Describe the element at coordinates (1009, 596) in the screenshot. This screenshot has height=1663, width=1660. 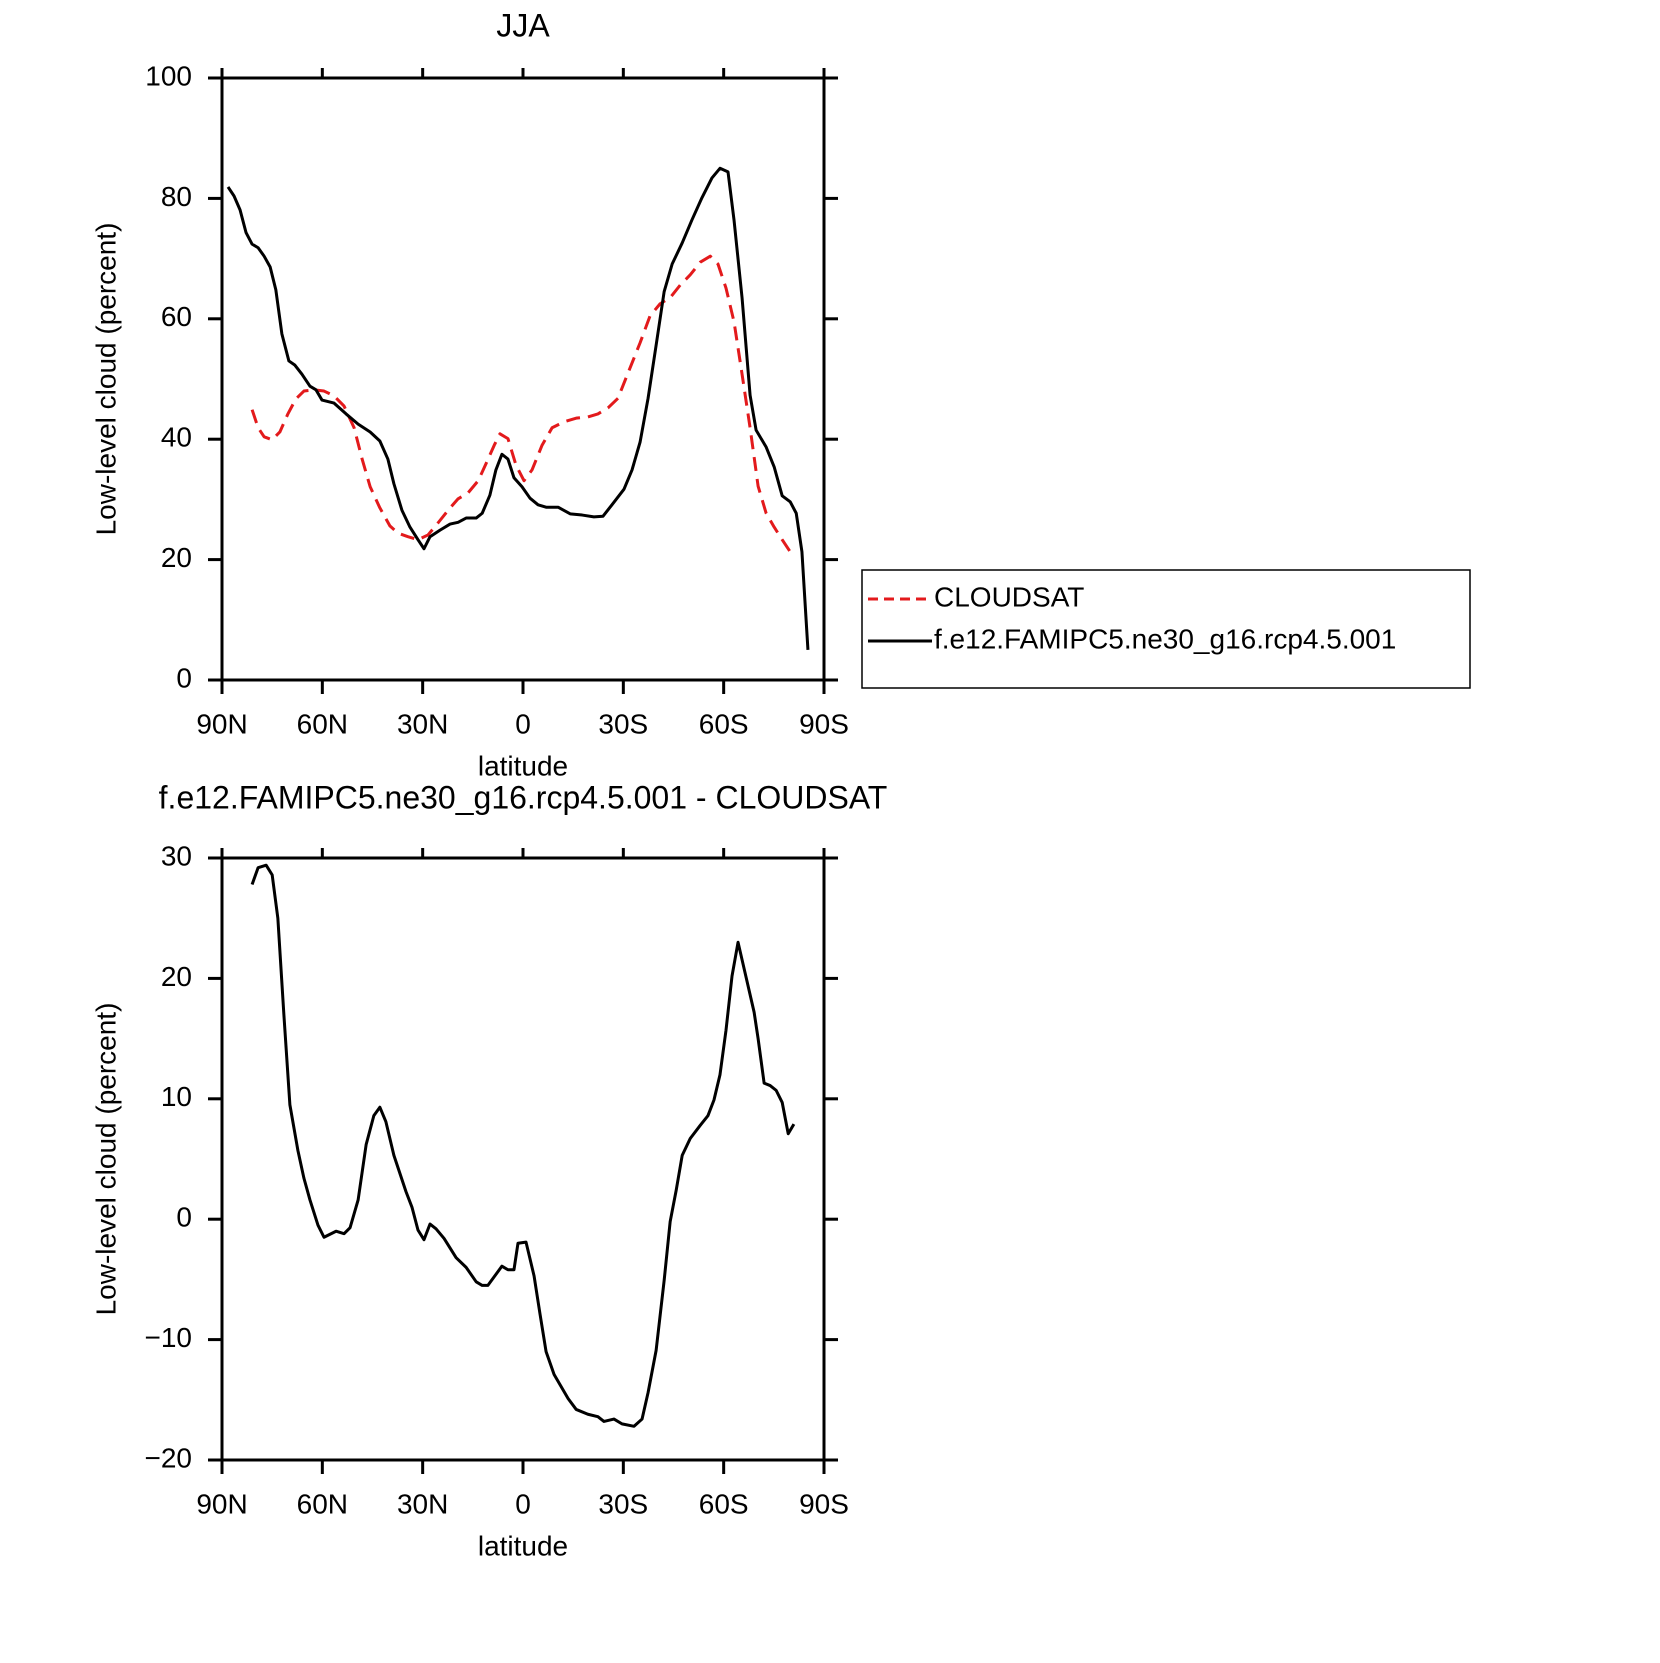
I see `legend-label: CLOUDSAT` at that location.